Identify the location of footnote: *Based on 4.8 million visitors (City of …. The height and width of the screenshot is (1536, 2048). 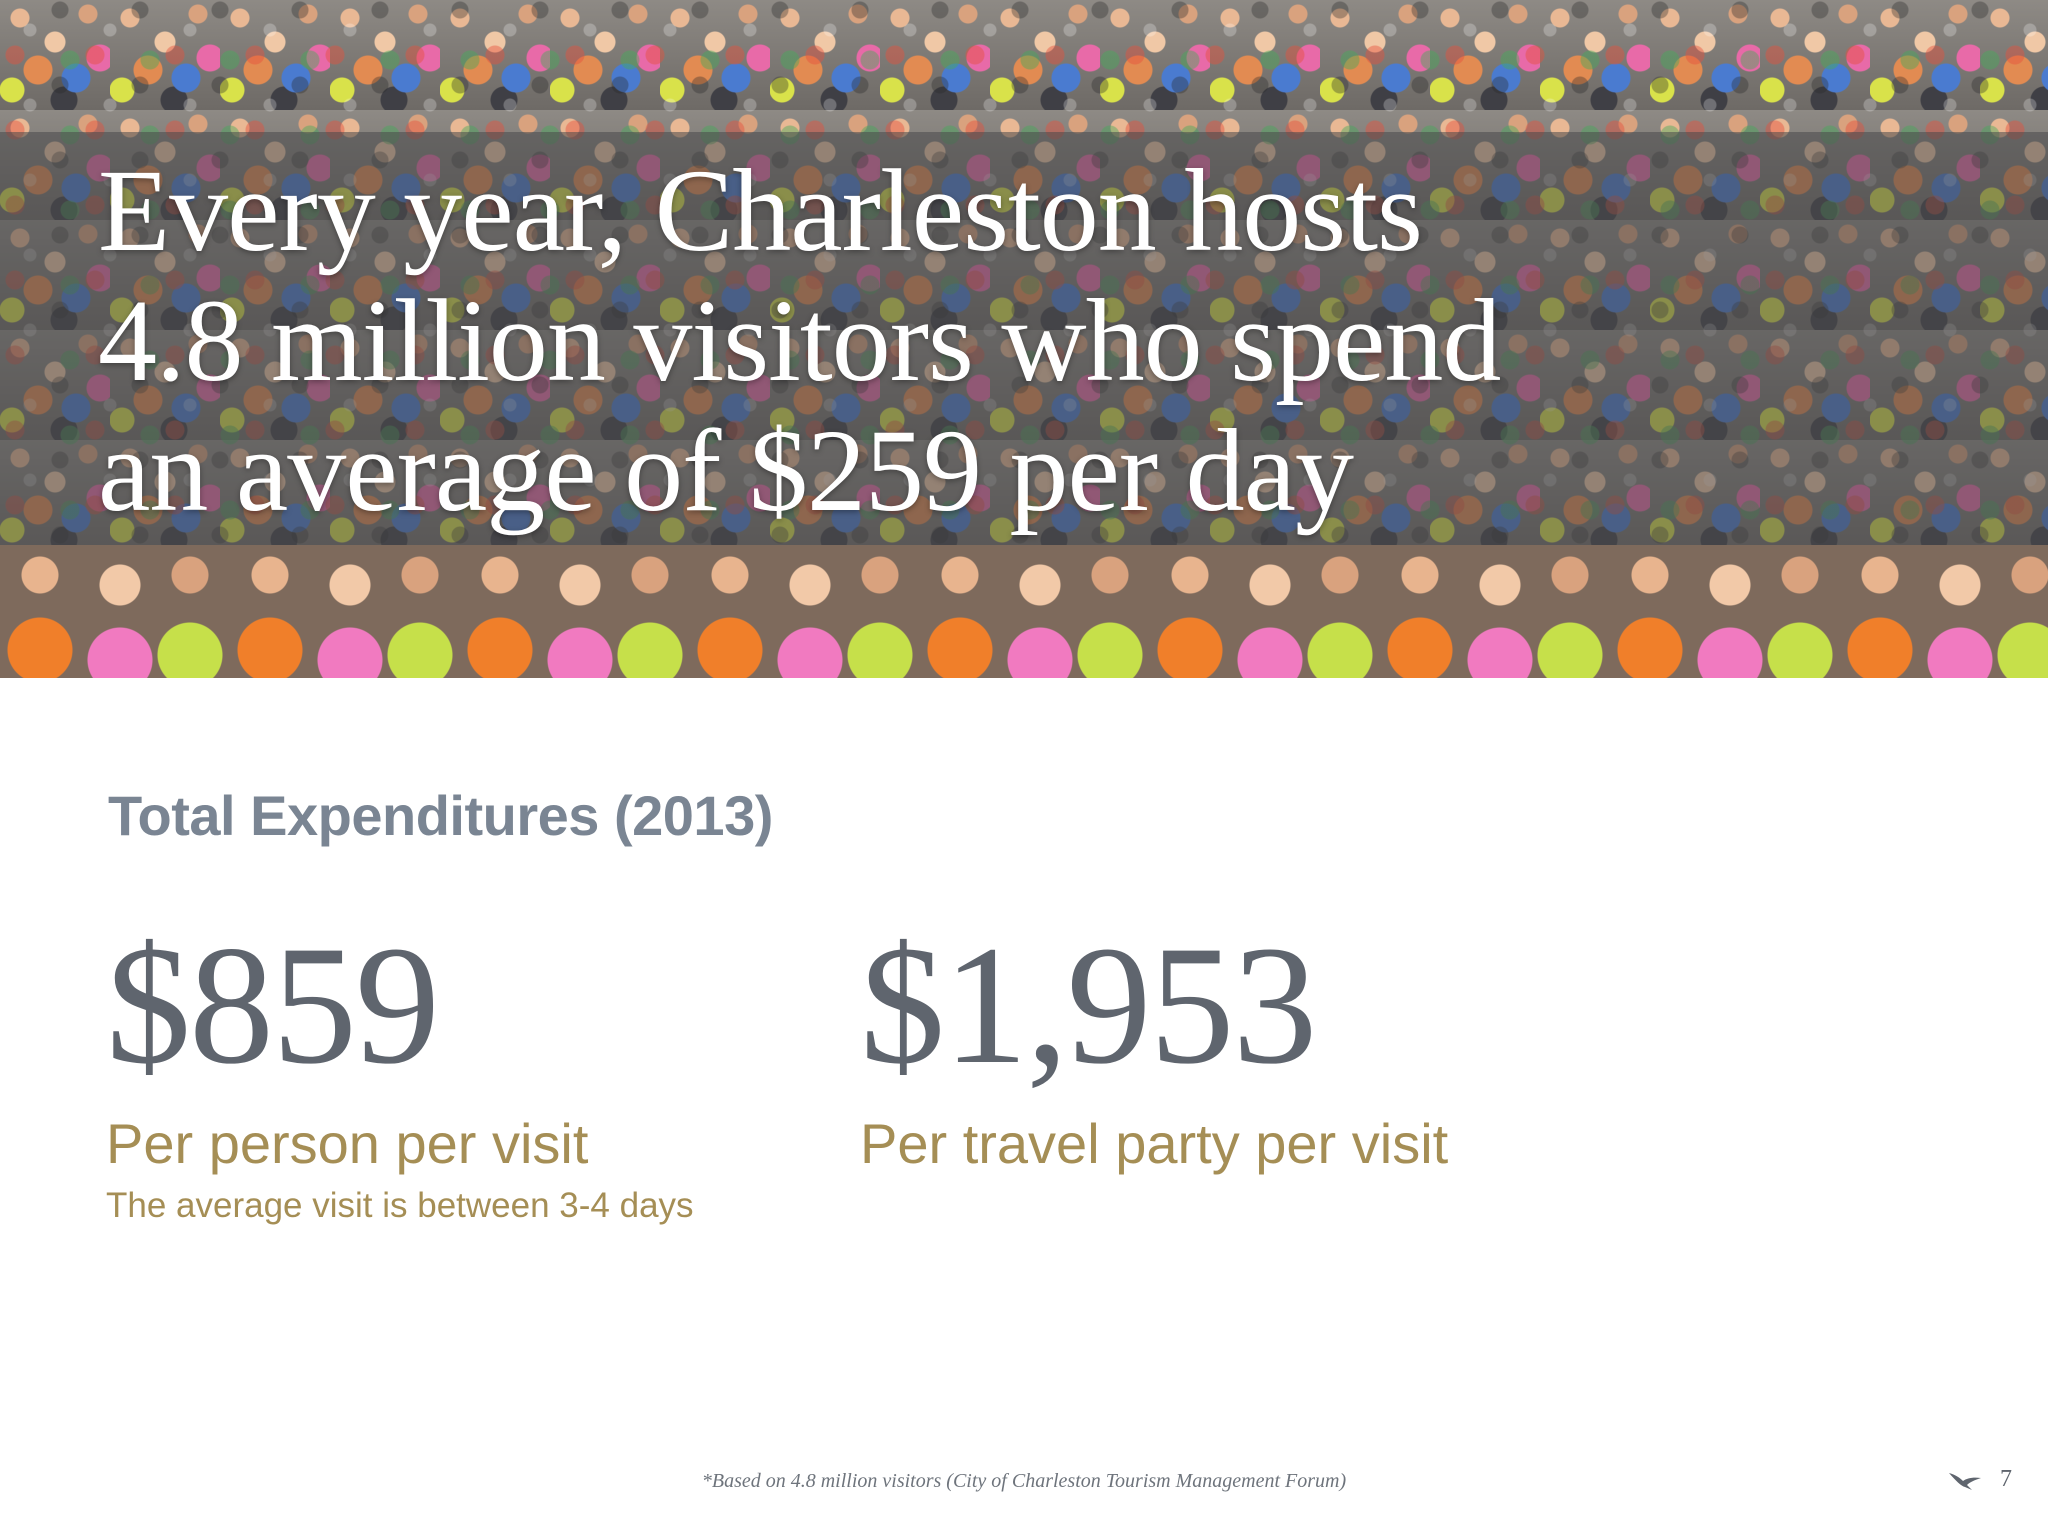
(1024, 1481).